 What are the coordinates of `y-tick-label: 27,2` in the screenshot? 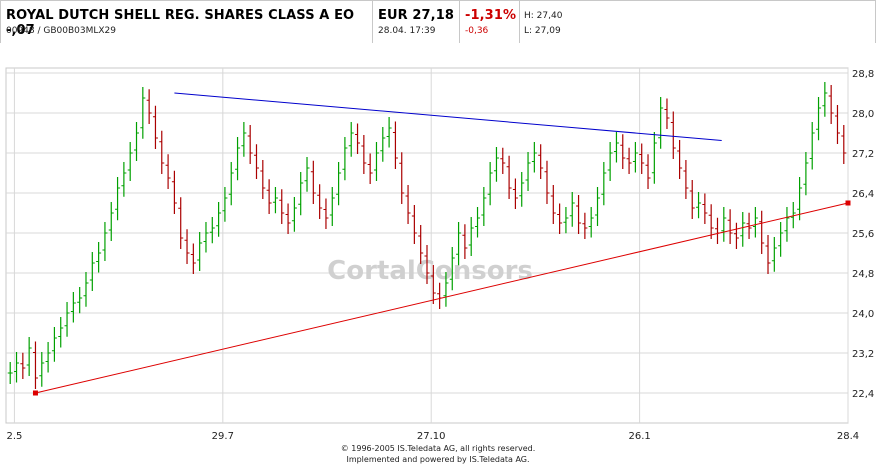 It's located at (863, 154).